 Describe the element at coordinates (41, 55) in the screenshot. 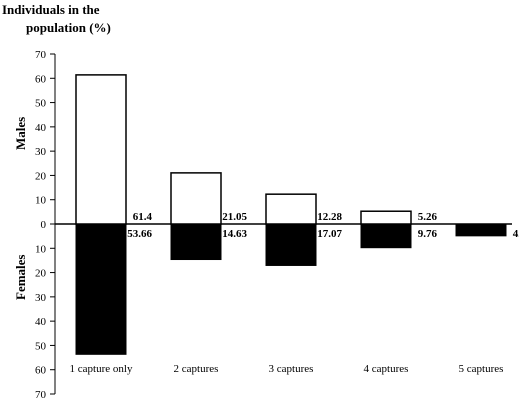

I see `y-tick-up-70-label: 70` at that location.